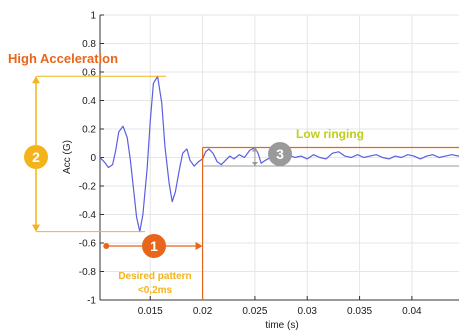 The image size is (459, 334). What do you see at coordinates (67, 157) in the screenshot?
I see `y-axis-title: Acc (G)` at bounding box center [67, 157].